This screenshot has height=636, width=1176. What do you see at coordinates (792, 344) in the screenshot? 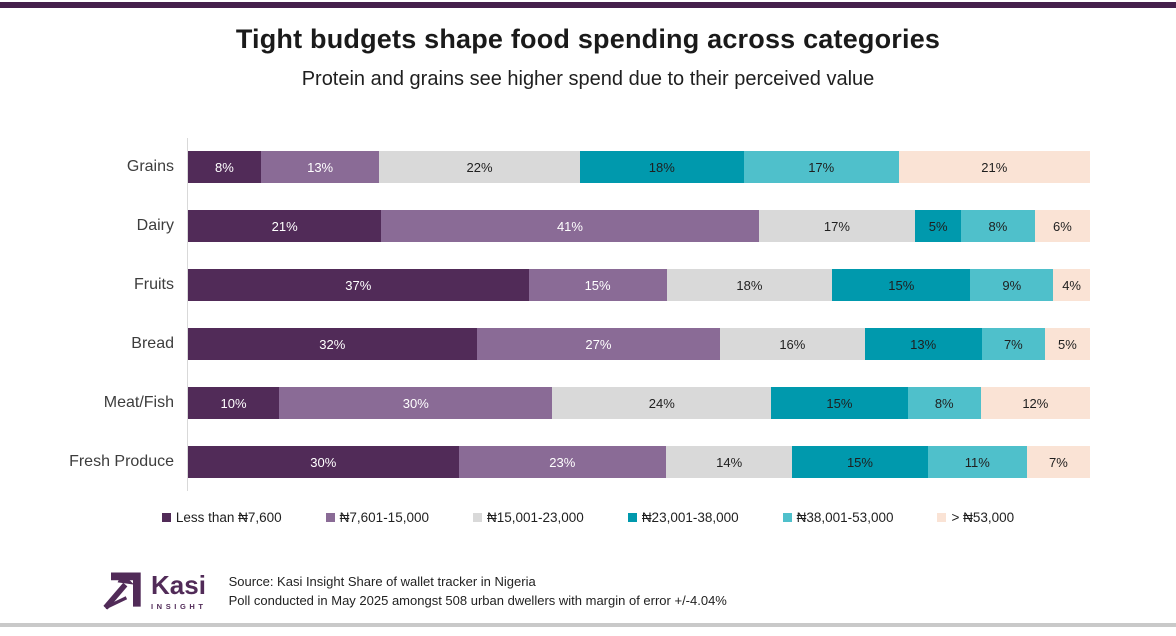
I see `bar-segment: 16%` at bounding box center [792, 344].